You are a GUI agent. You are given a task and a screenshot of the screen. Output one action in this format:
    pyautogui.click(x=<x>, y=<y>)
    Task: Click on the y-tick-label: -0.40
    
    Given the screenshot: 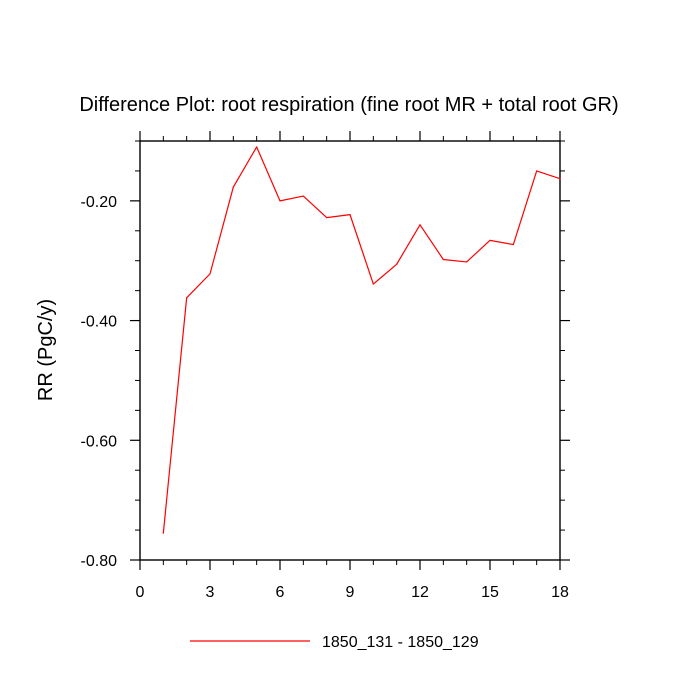 What is the action you would take?
    pyautogui.click(x=99, y=322)
    